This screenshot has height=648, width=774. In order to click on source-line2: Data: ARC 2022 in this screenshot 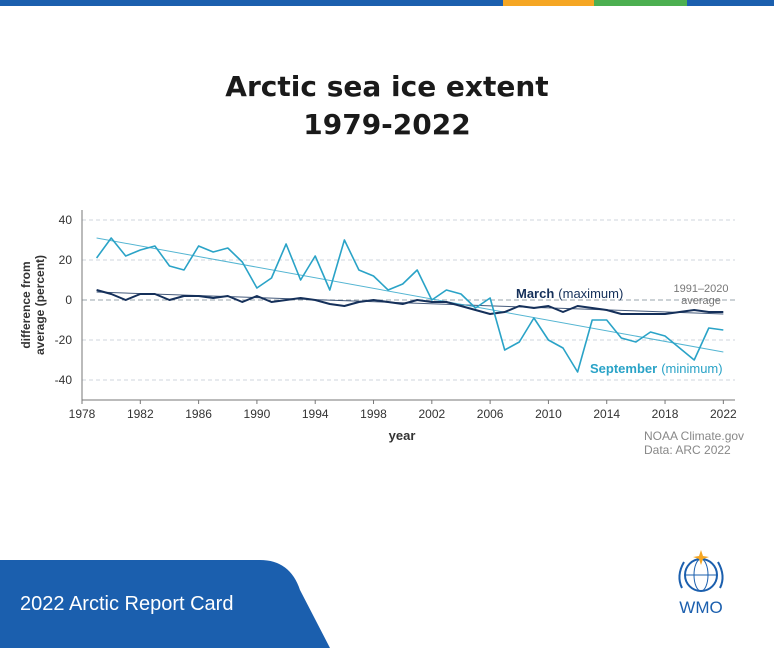, I will do `click(687, 450)`.